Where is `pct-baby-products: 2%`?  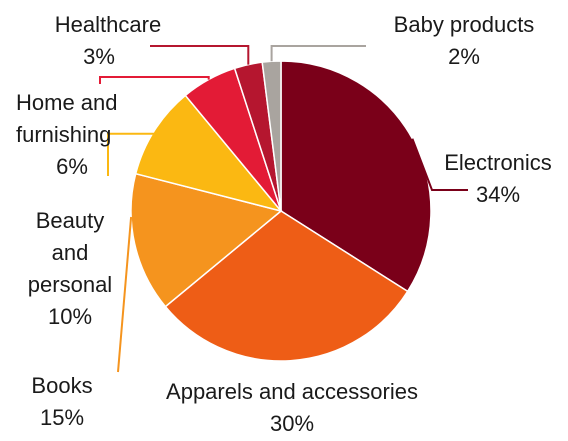
pct-baby-products: 2% is located at coordinates (464, 56).